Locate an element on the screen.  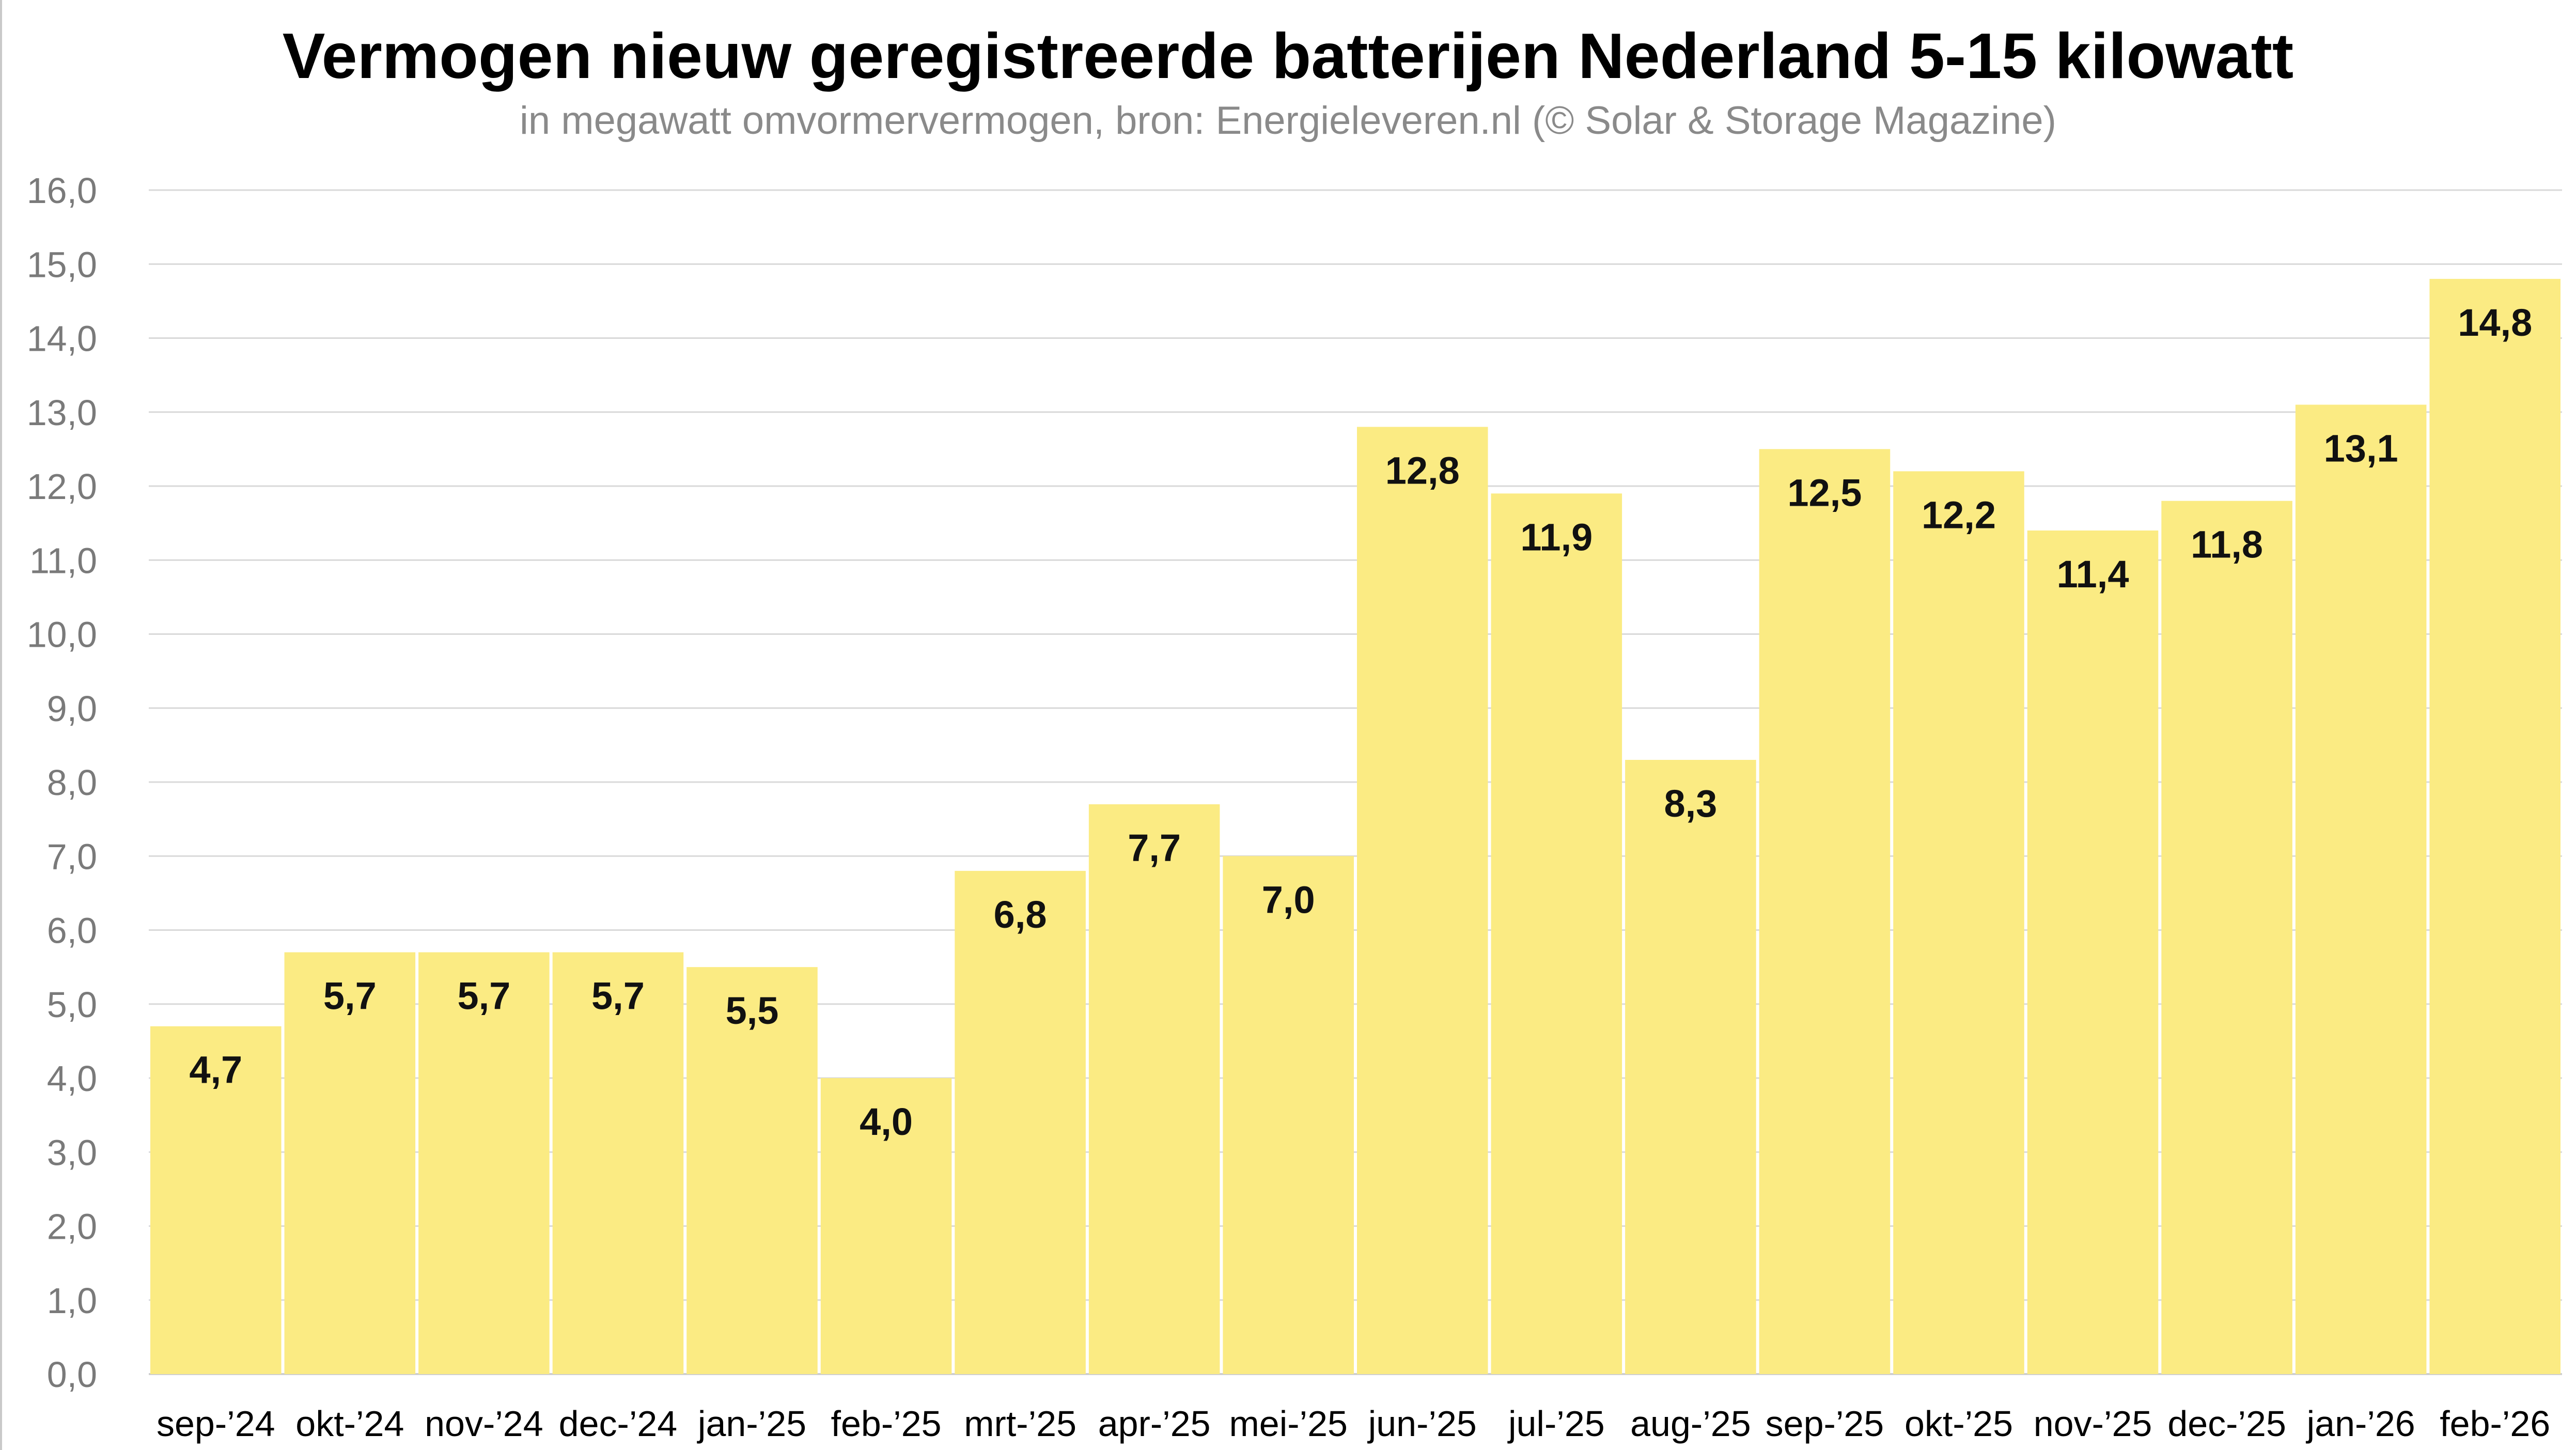
y-tick-label: 11,0 is located at coordinates (63, 560).